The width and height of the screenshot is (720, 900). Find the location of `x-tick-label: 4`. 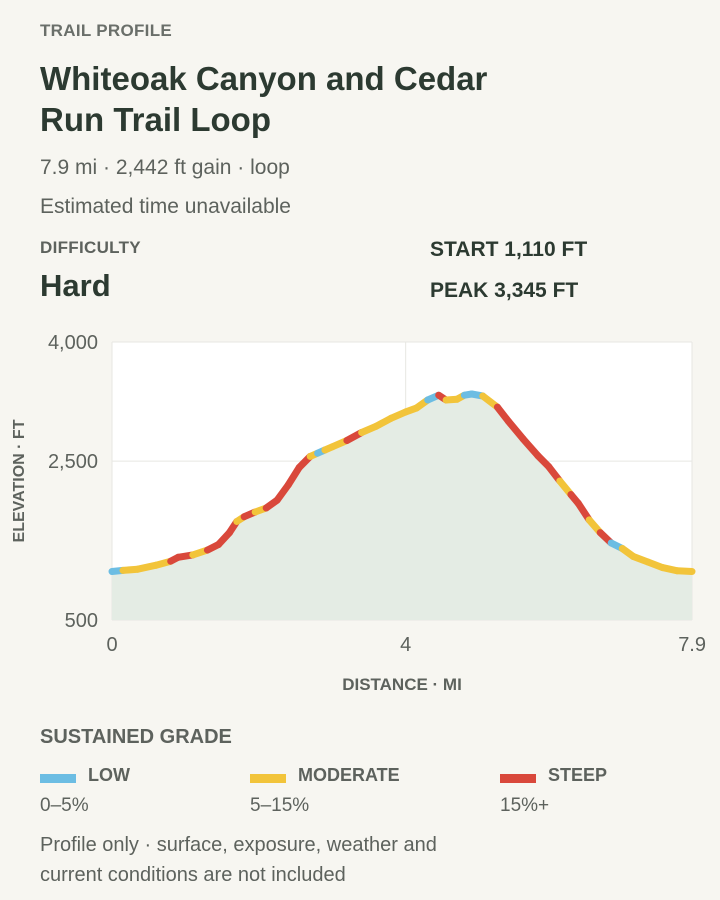

x-tick-label: 4 is located at coordinates (405, 645).